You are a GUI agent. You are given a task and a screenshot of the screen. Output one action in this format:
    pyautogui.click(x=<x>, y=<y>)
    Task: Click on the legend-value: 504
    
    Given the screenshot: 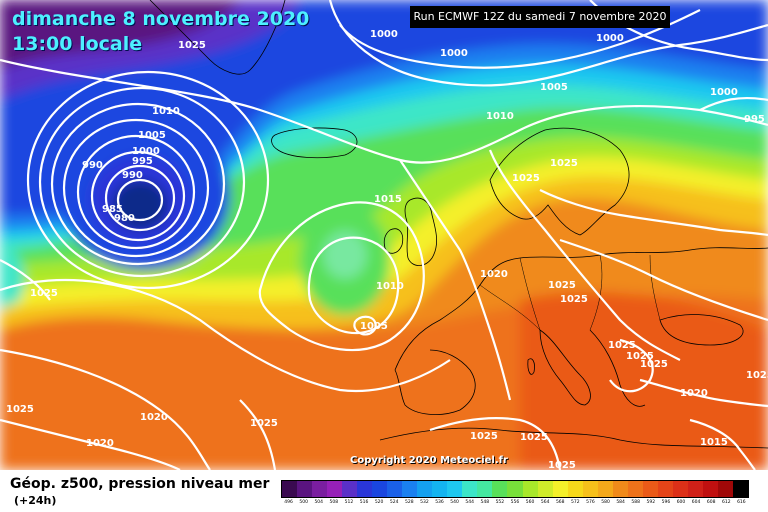 What is the action you would take?
    pyautogui.click(x=319, y=502)
    